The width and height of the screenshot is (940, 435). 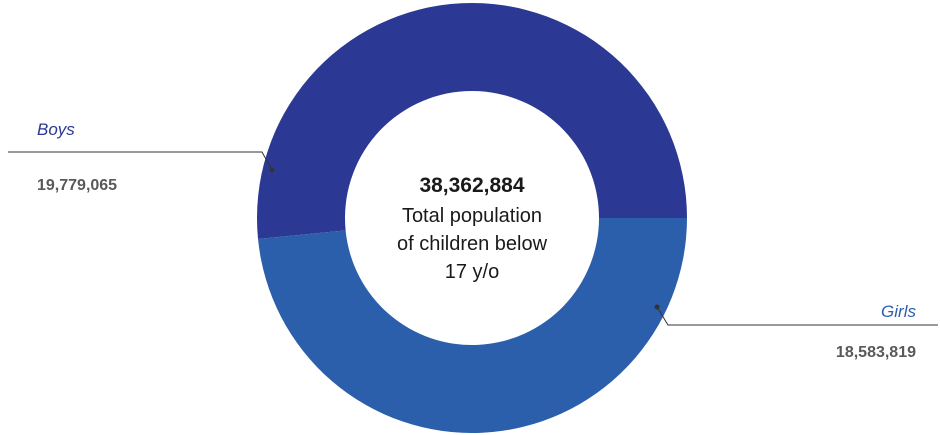 I want to click on center-label-line-2: of children below, so click(x=472, y=244).